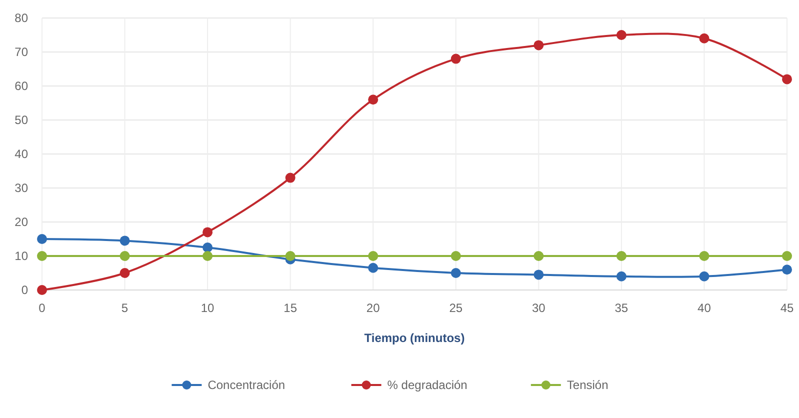  I want to click on x-axis-title: Tiempo (minutos), so click(414, 338).